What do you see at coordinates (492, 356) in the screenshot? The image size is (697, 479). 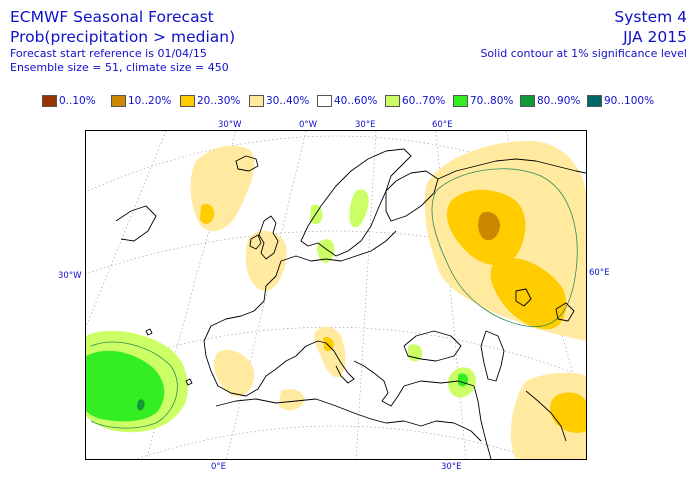 I see `coastline-caspian-sea` at bounding box center [492, 356].